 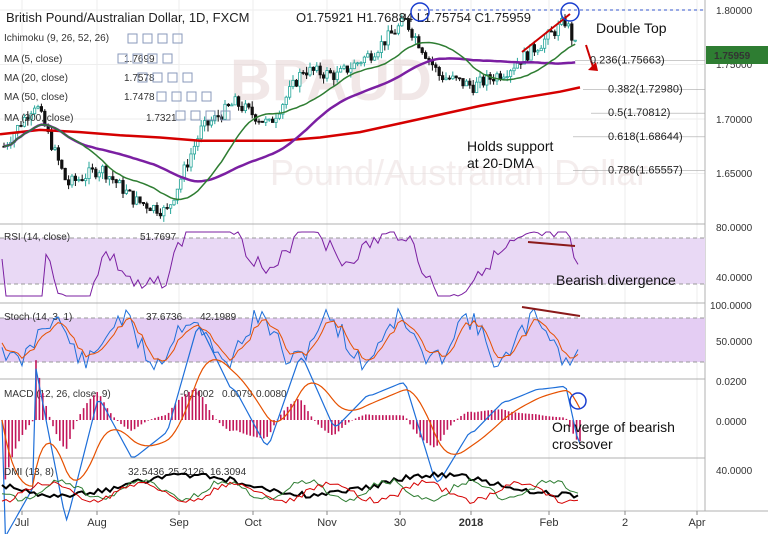 I want to click on ma50-label: MA (50, close), so click(x=36, y=97).